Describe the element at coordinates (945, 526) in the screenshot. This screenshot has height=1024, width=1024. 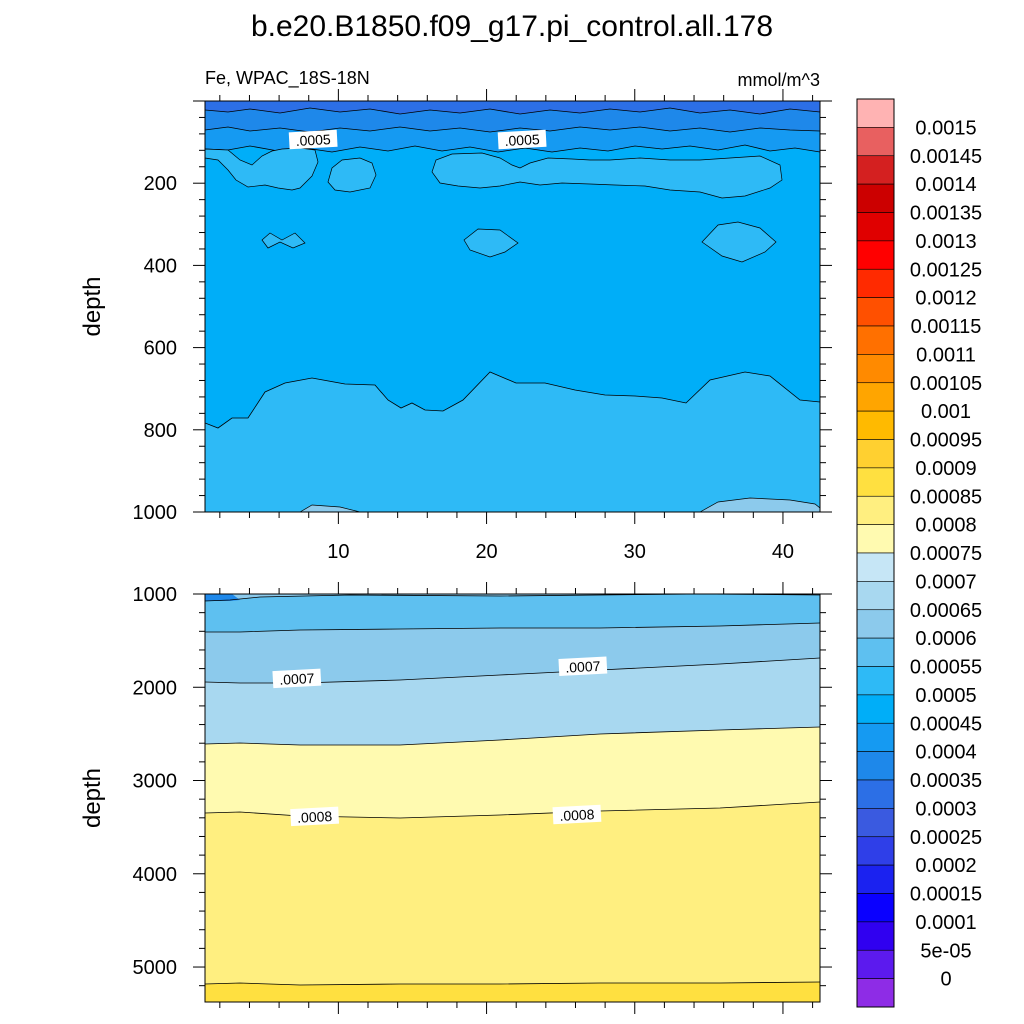
I see `colorbar-label: 0.0008` at that location.